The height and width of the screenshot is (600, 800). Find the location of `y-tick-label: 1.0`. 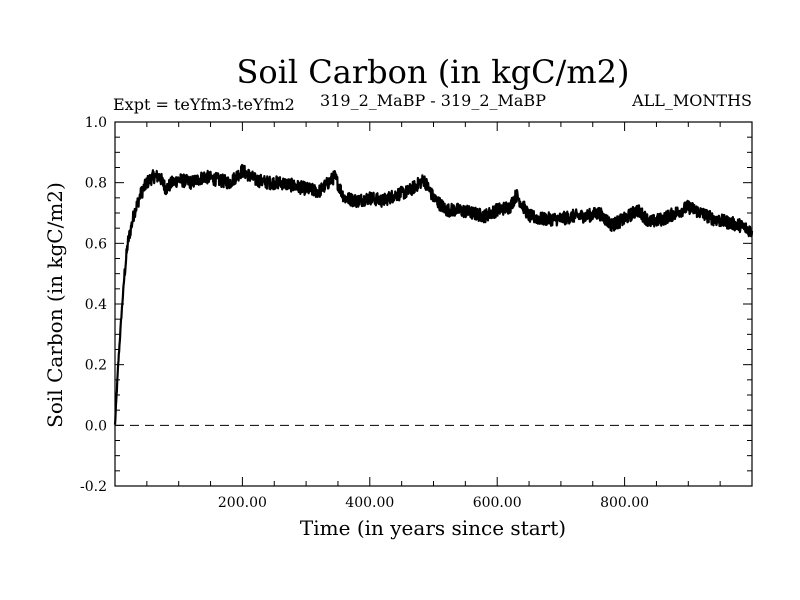

y-tick-label: 1.0 is located at coordinates (96, 123).